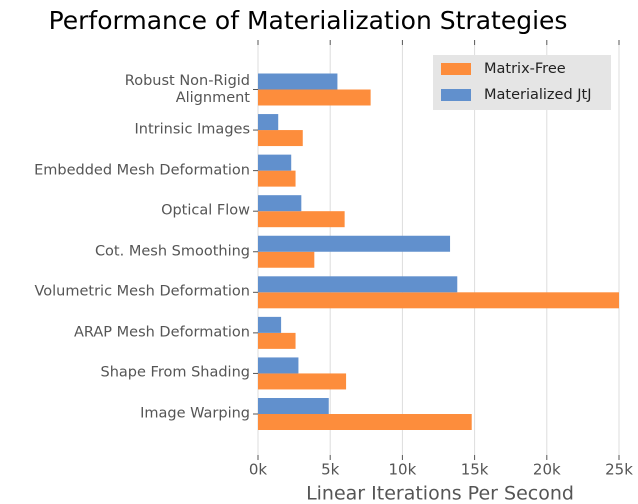 The width and height of the screenshot is (638, 504). Describe the element at coordinates (330, 470) in the screenshot. I see `x-tick-label: 5k` at that location.